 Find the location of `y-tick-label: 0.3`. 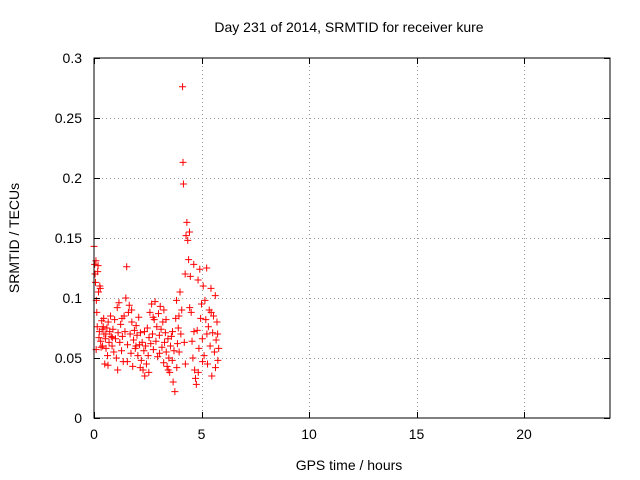

y-tick-label: 0.3 is located at coordinates (73, 58).